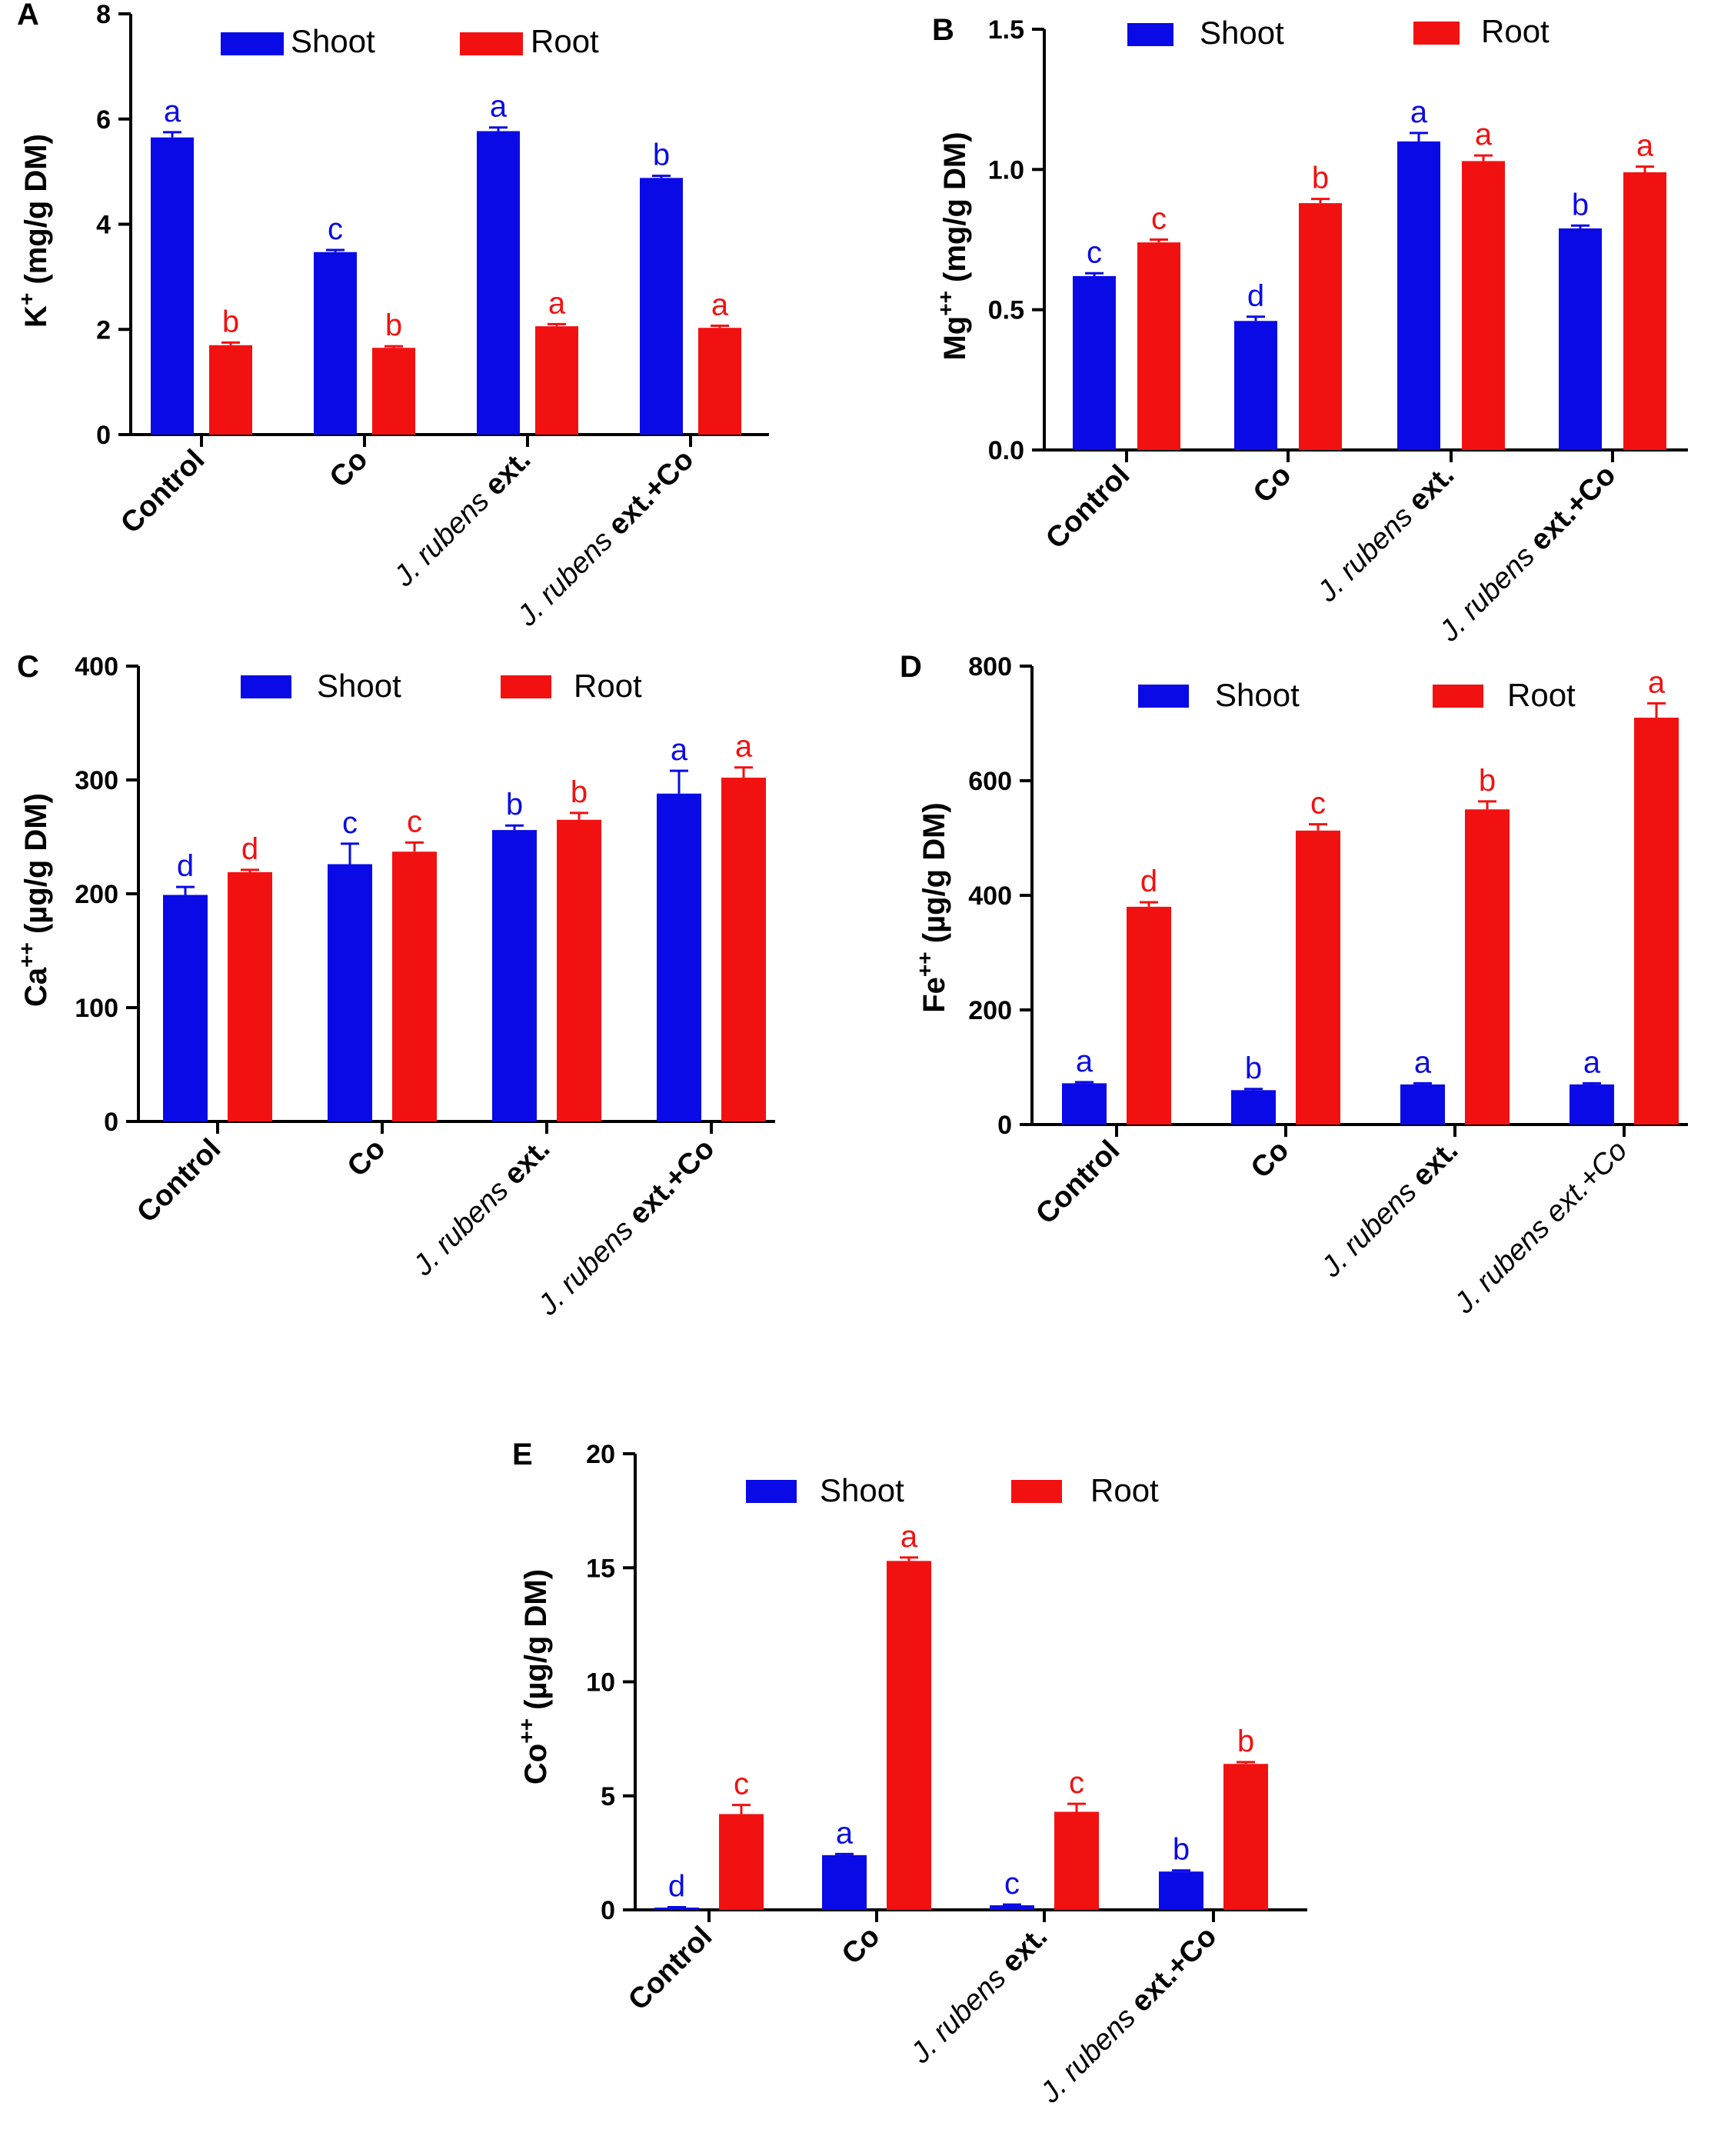 This screenshot has height=2156, width=1731. I want to click on y-tick-label: 400, so click(96, 666).